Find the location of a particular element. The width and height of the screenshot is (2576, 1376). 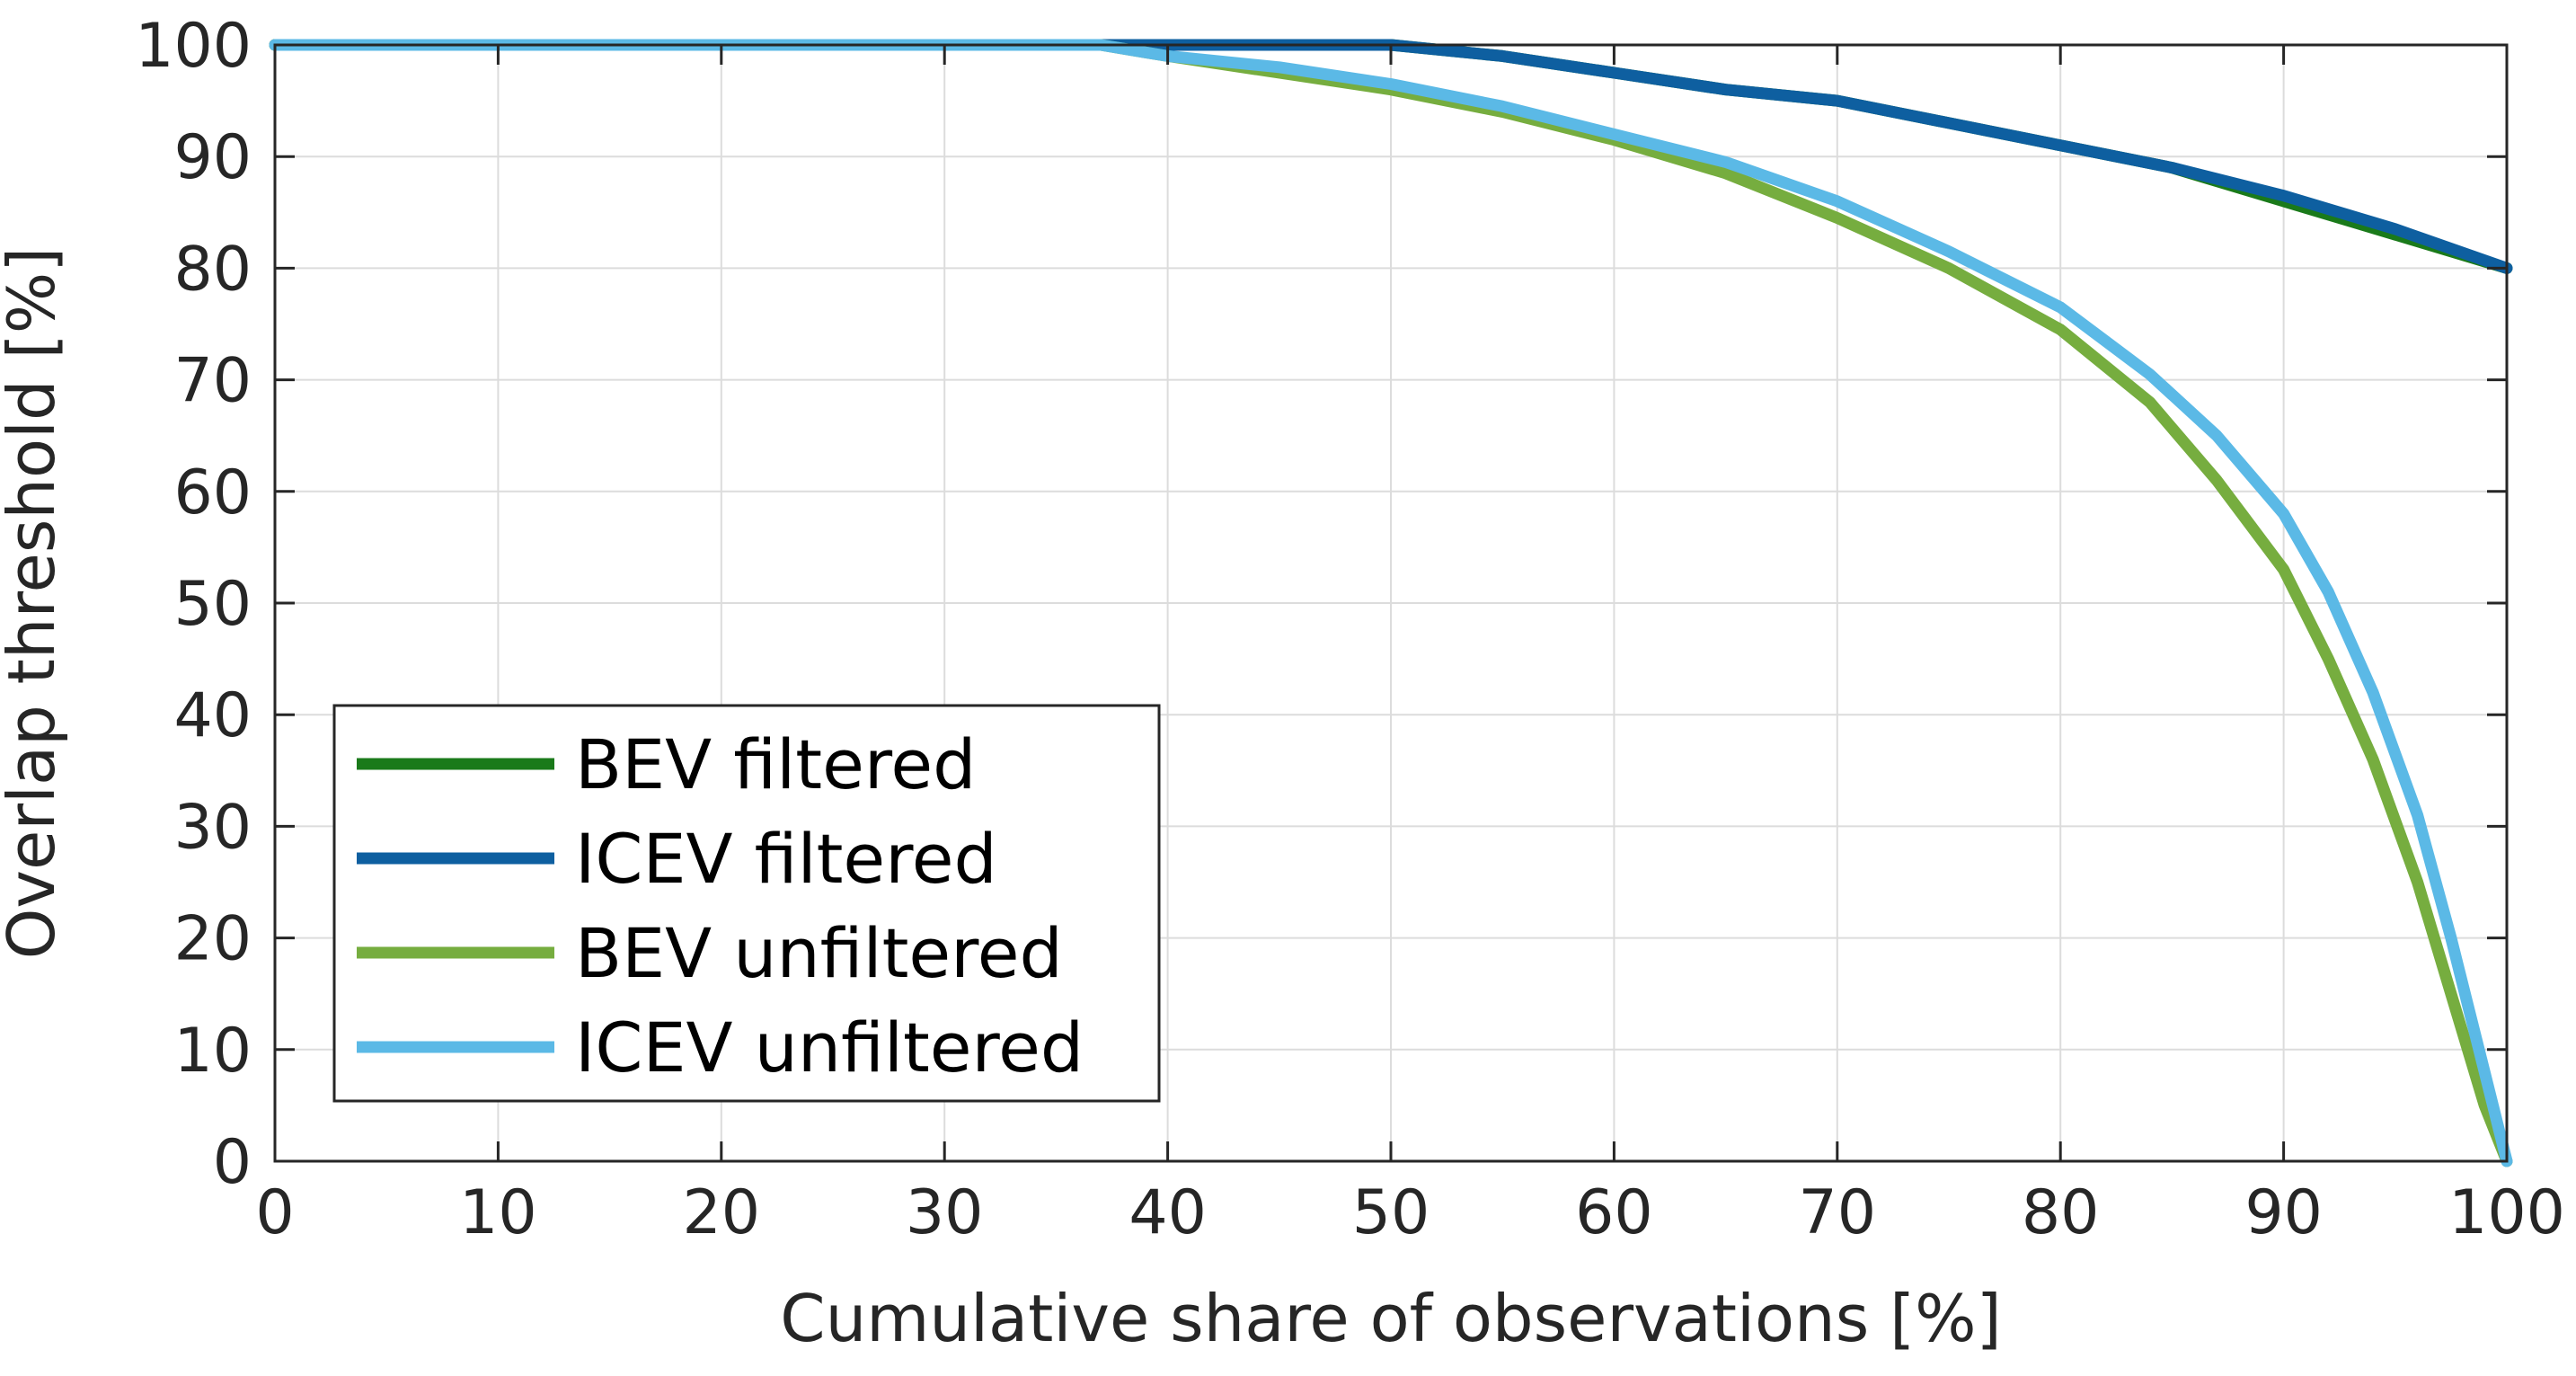

y-tick-label-5: 50 is located at coordinates (212, 604).